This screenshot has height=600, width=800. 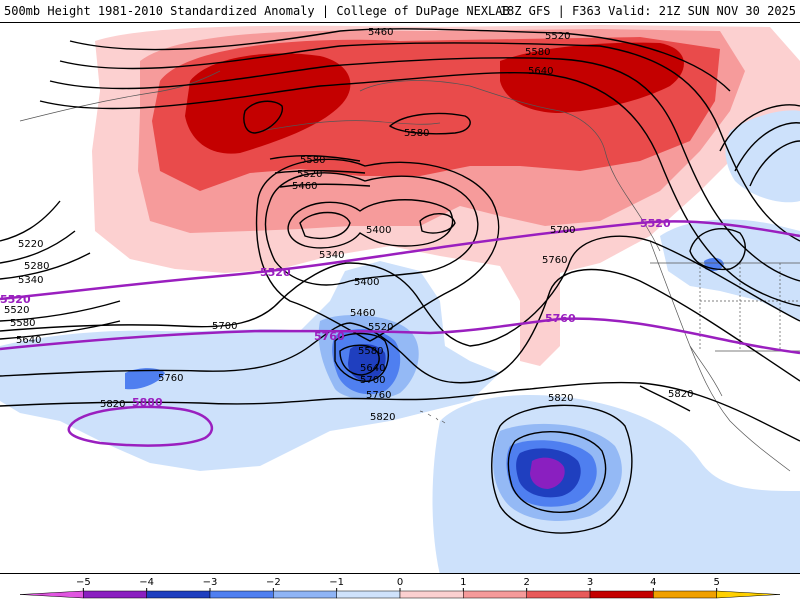 What do you see at coordinates (590, 582) in the screenshot?
I see `legend-tick-label: 3` at bounding box center [590, 582].